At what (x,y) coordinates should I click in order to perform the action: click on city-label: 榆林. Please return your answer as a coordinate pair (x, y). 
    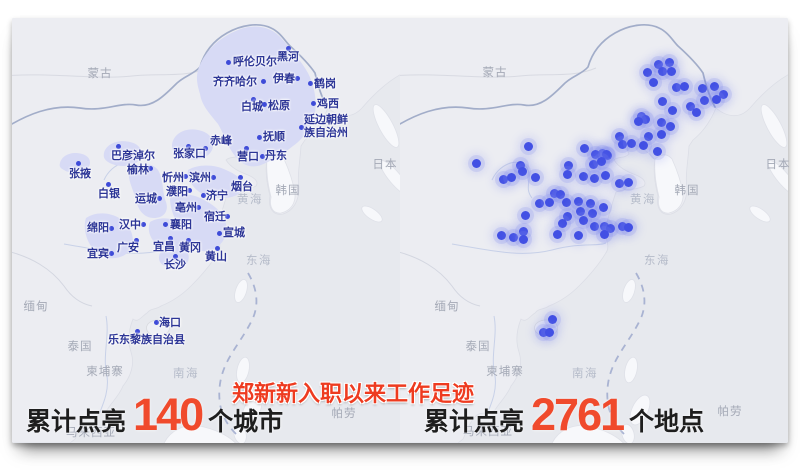
    Looking at the image, I should click on (138, 170).